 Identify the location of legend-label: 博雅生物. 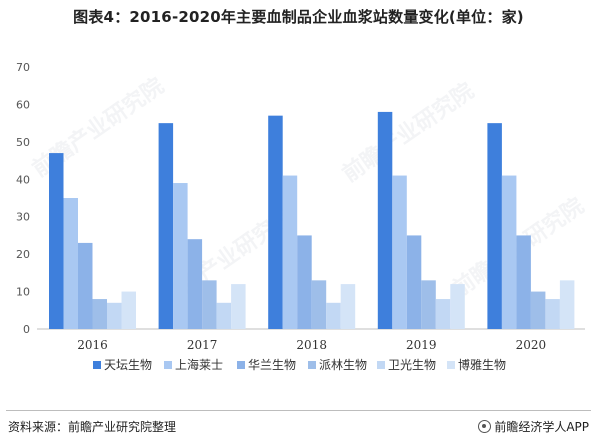
(482, 364).